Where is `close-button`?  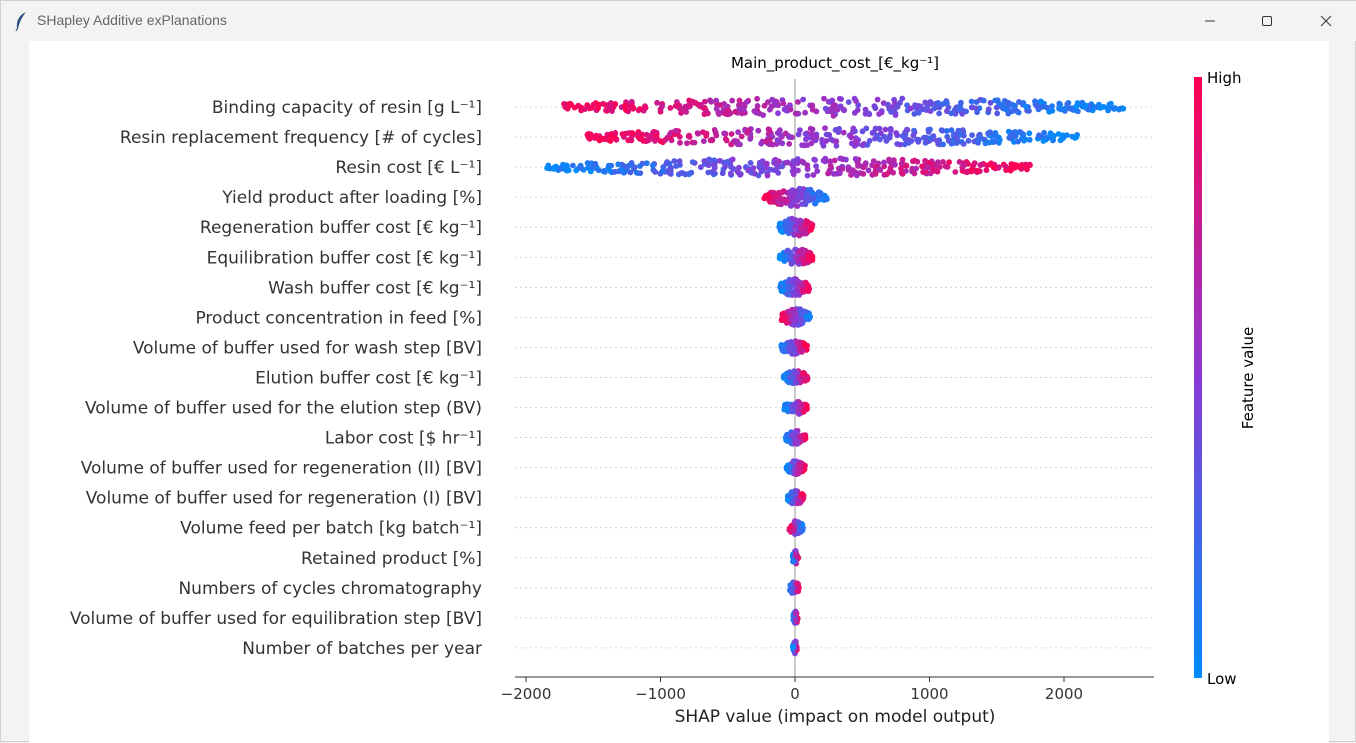 close-button is located at coordinates (1326, 21).